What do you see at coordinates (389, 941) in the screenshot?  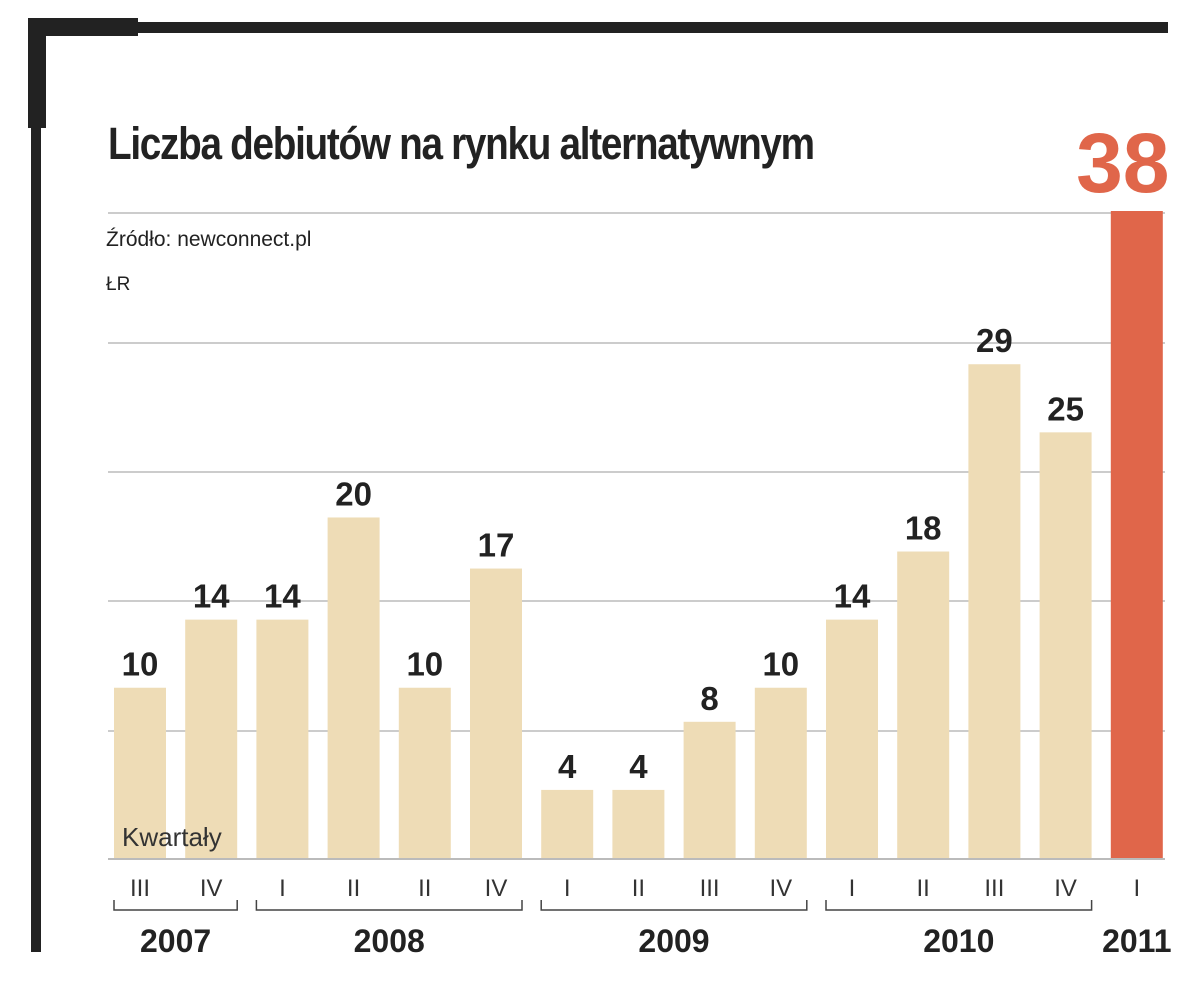 I see `year-label: 2008` at bounding box center [389, 941].